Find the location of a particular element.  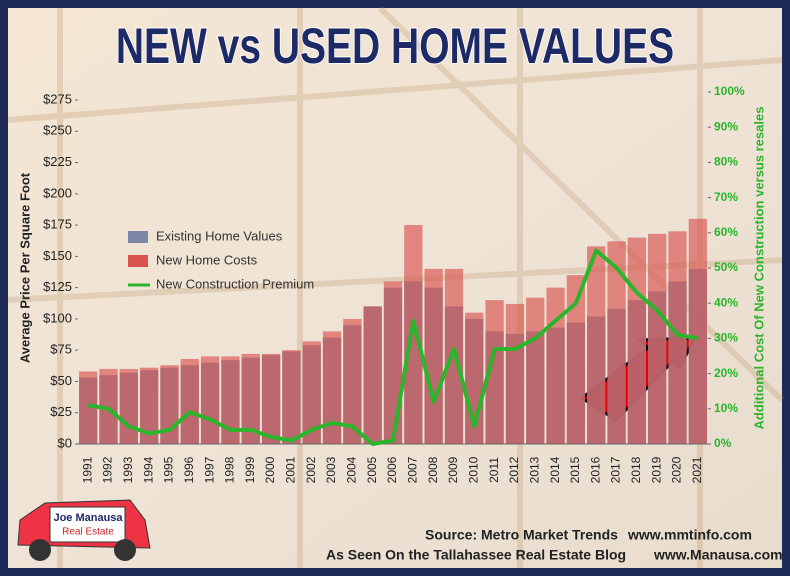

x-tick-label: 2015 is located at coordinates (575, 469).